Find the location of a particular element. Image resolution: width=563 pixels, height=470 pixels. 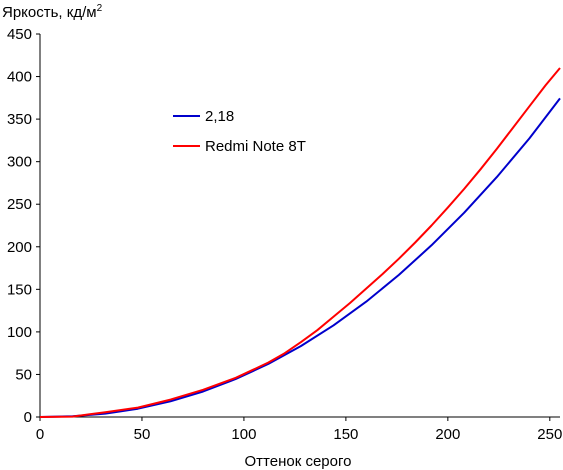

y-tick-label: 300 is located at coordinates (19, 162).